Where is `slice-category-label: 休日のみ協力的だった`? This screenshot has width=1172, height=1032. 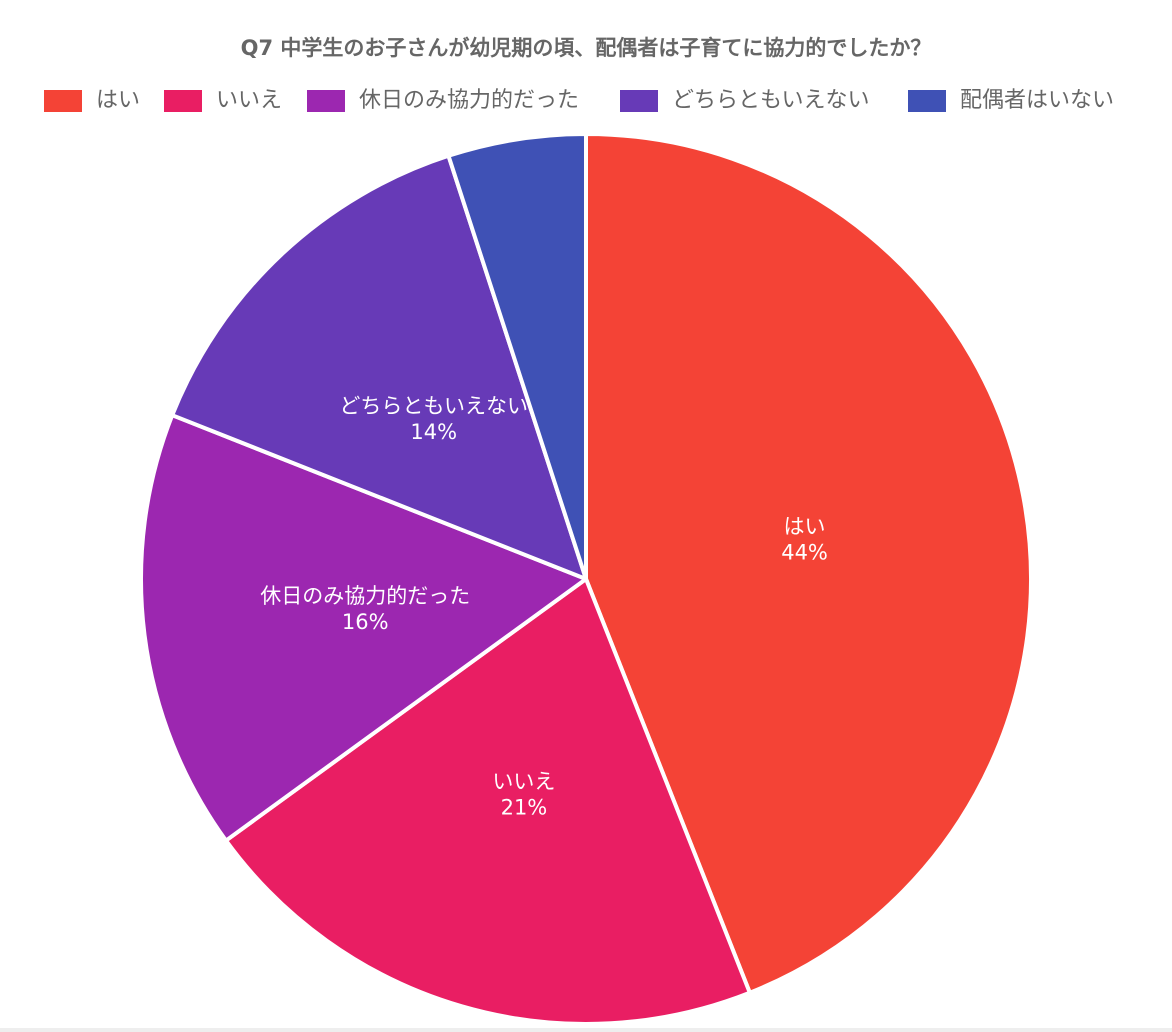 slice-category-label: 休日のみ協力的だった is located at coordinates (365, 596).